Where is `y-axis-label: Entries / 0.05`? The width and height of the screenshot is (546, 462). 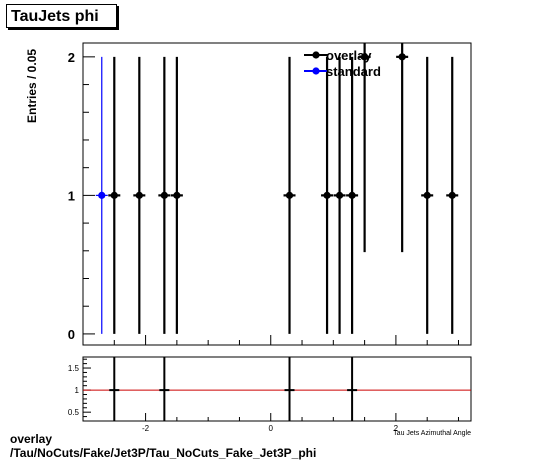 y-axis-label: Entries / 0.05 is located at coordinates (32, 86).